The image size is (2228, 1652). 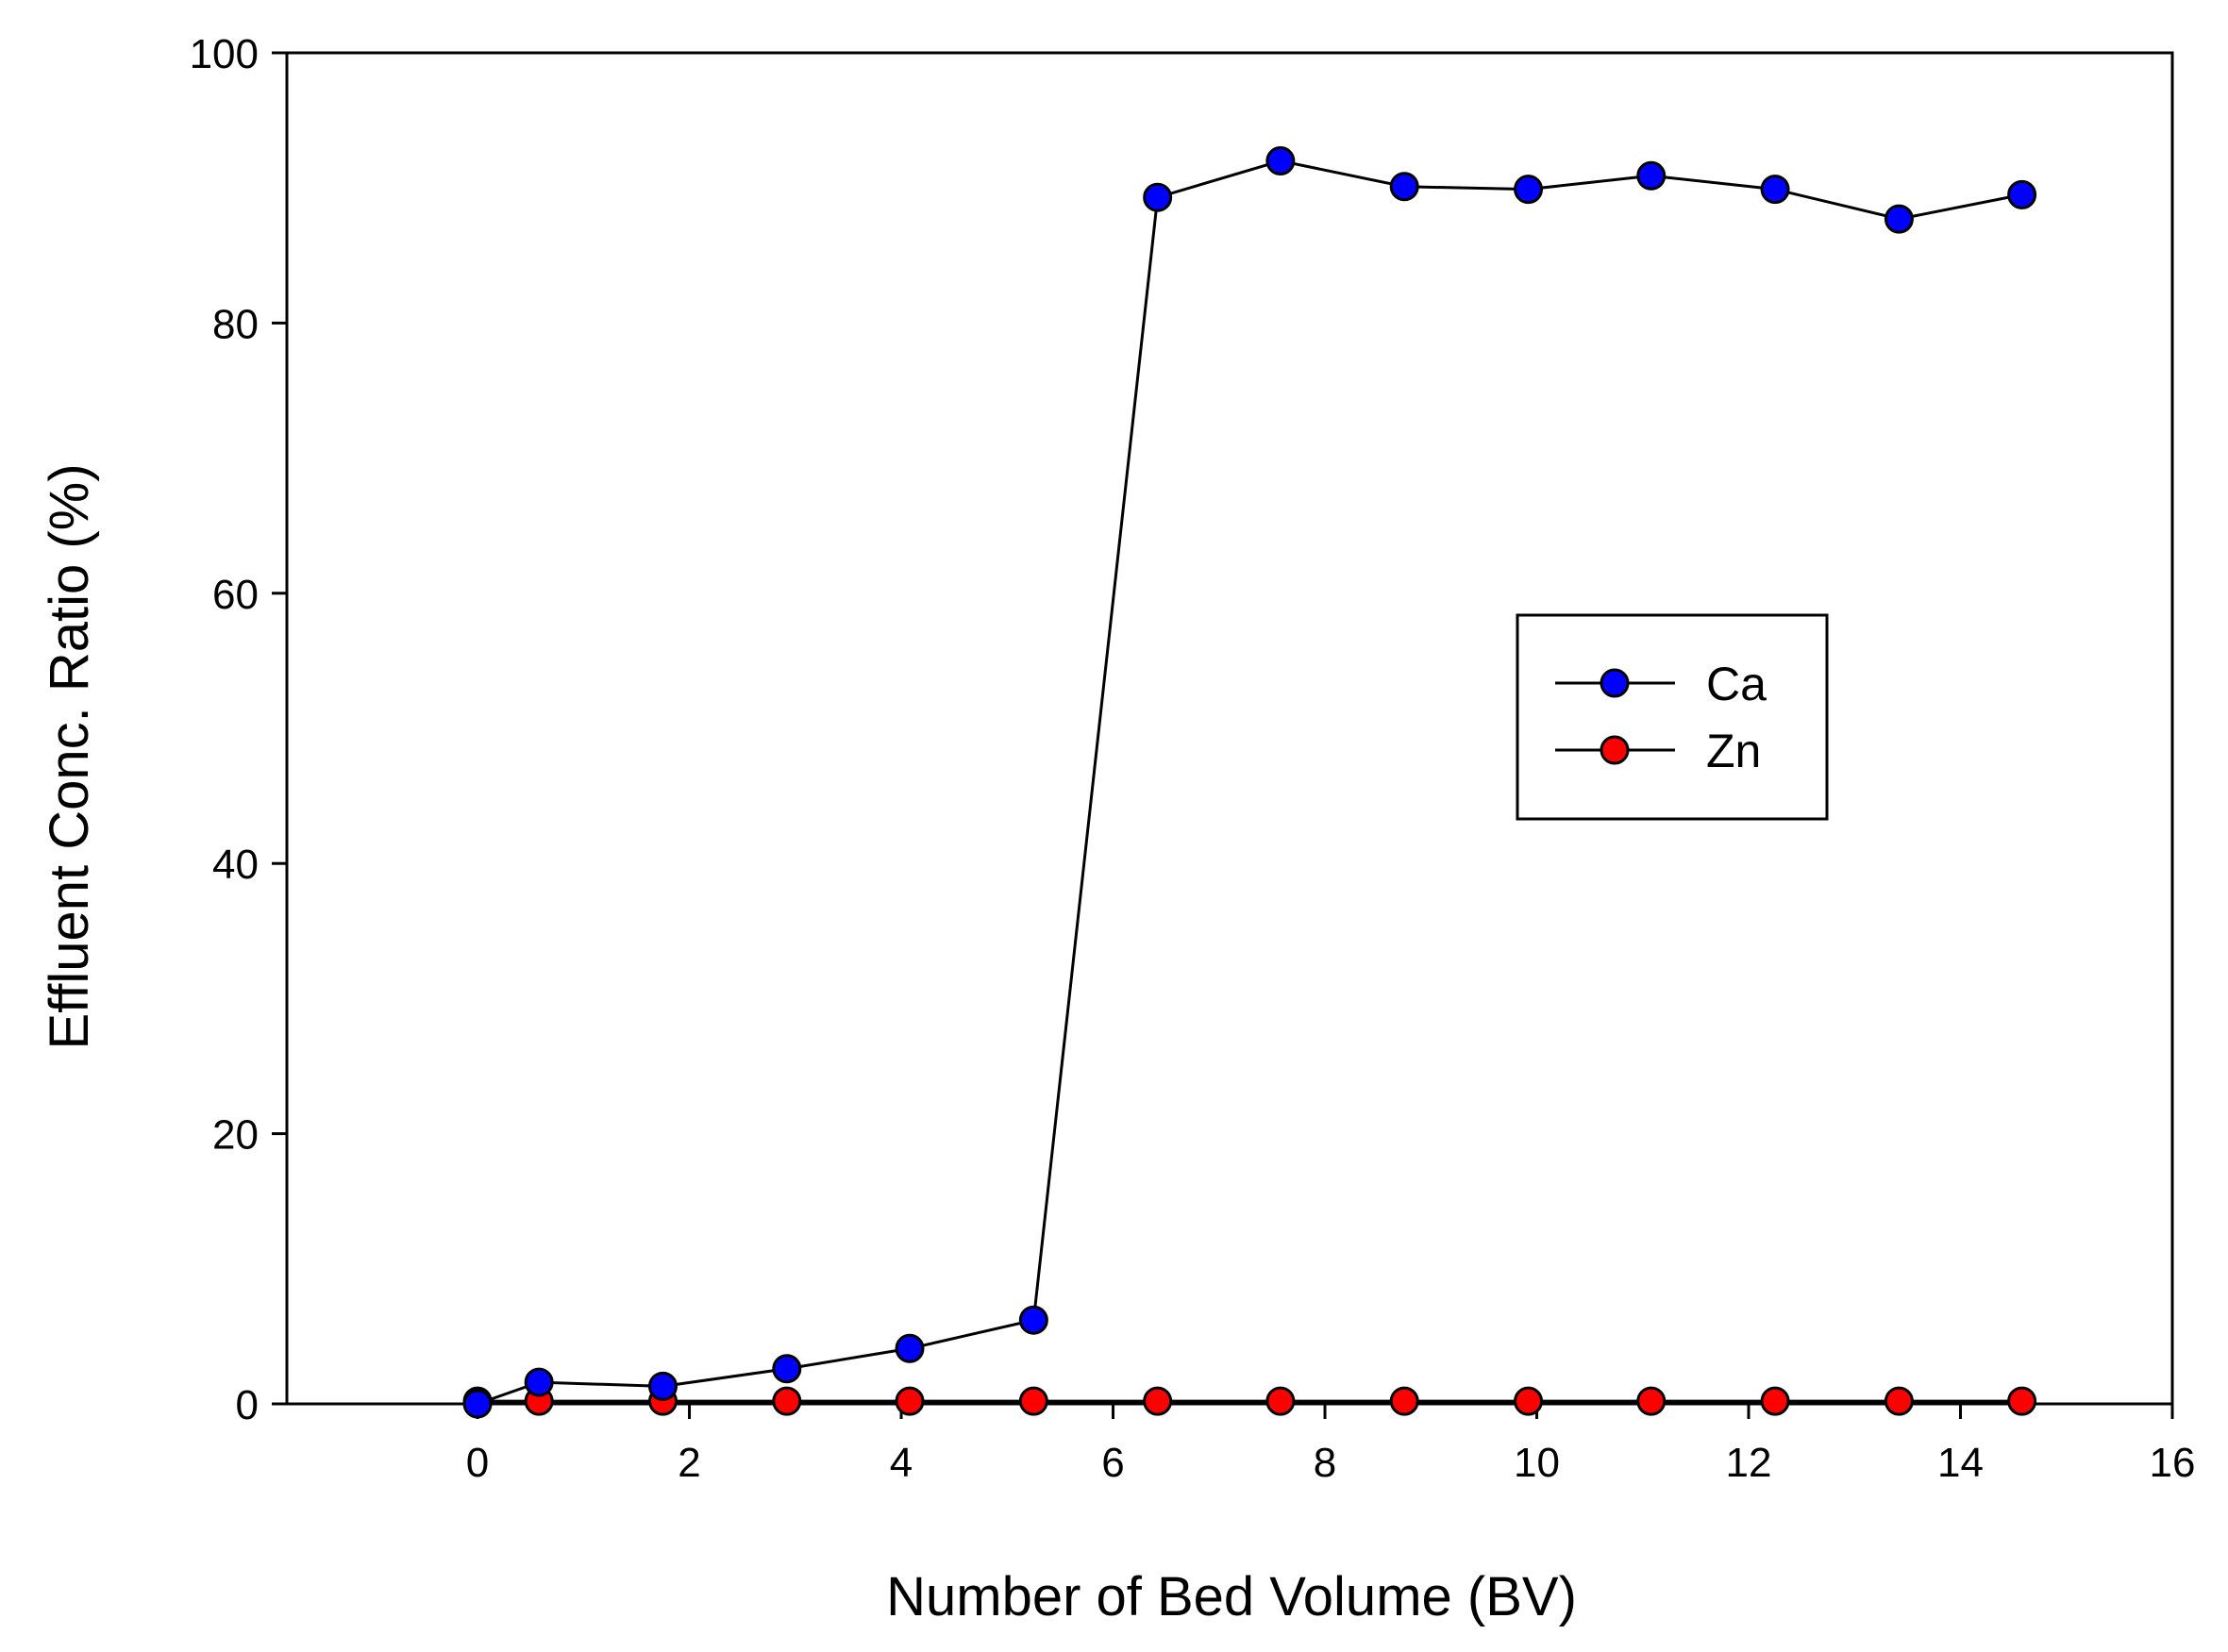 I want to click on x-tick-label: 4, so click(x=901, y=1463).